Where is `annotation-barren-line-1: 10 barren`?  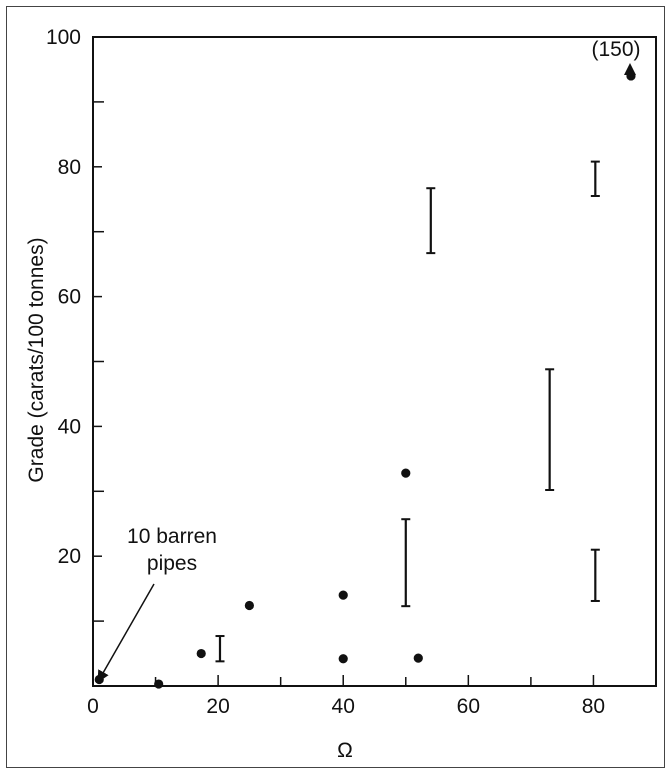 annotation-barren-line-1: 10 barren is located at coordinates (172, 536).